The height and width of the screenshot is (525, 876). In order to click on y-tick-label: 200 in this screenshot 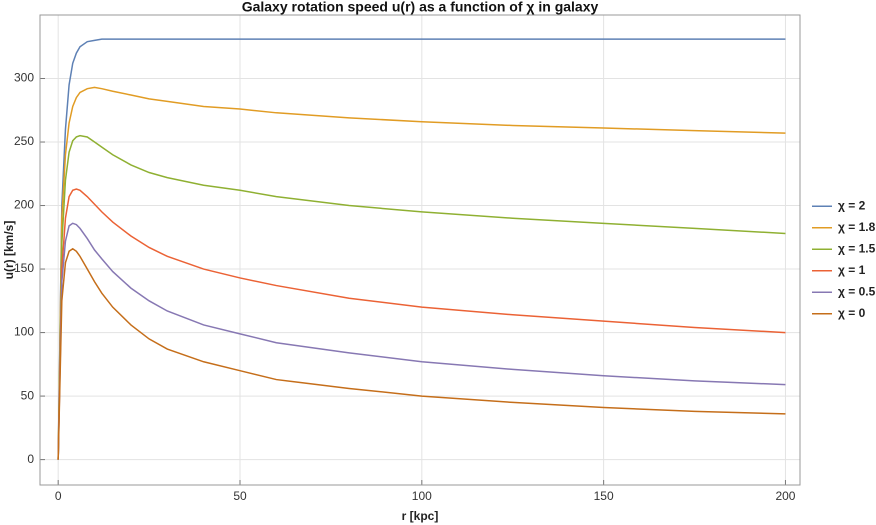, I will do `click(24, 205)`.